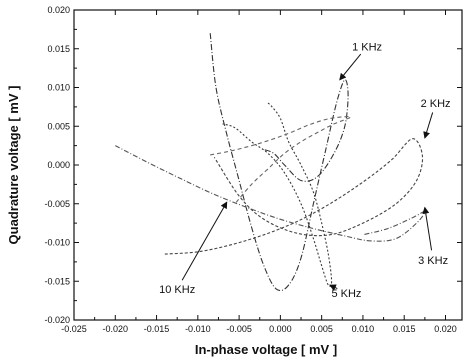  I want to click on x-axis-title: In-phase voltage [ mV ], so click(266, 349).